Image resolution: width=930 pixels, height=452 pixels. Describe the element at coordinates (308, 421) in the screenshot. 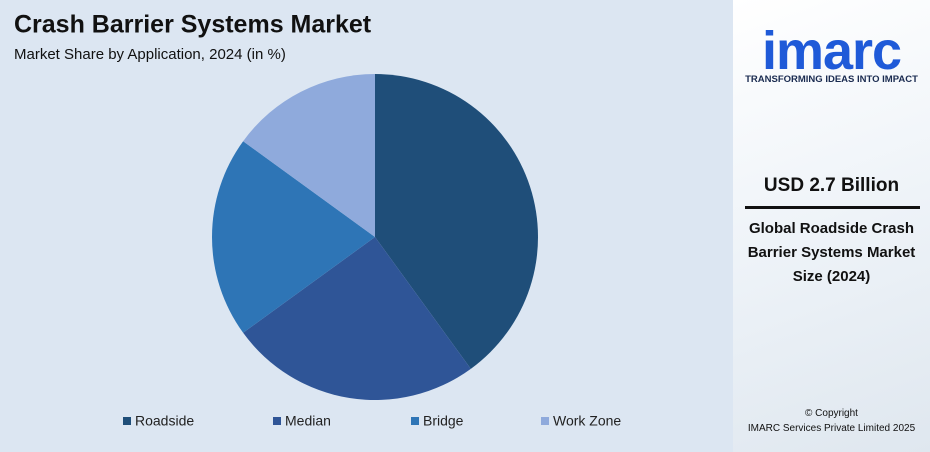

I see `legend-label: Median` at that location.